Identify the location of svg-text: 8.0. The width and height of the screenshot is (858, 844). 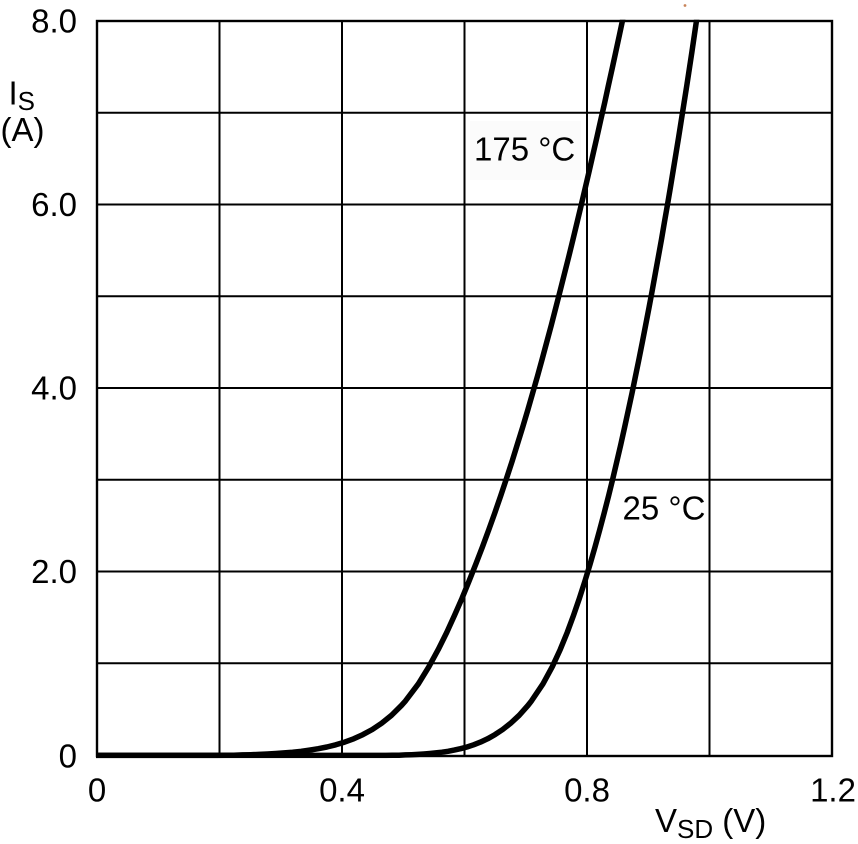
(54, 21).